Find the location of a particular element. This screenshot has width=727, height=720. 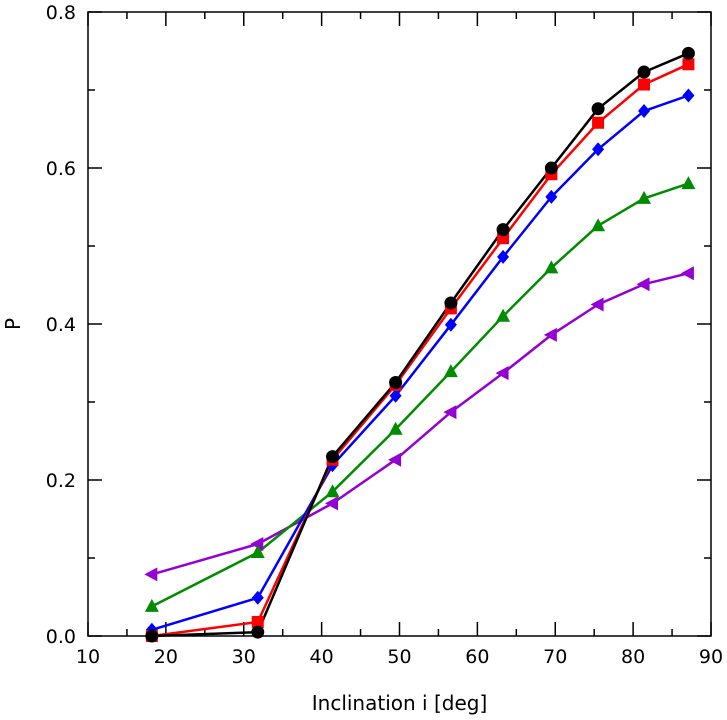

x-tick-label: 60 is located at coordinates (477, 657).